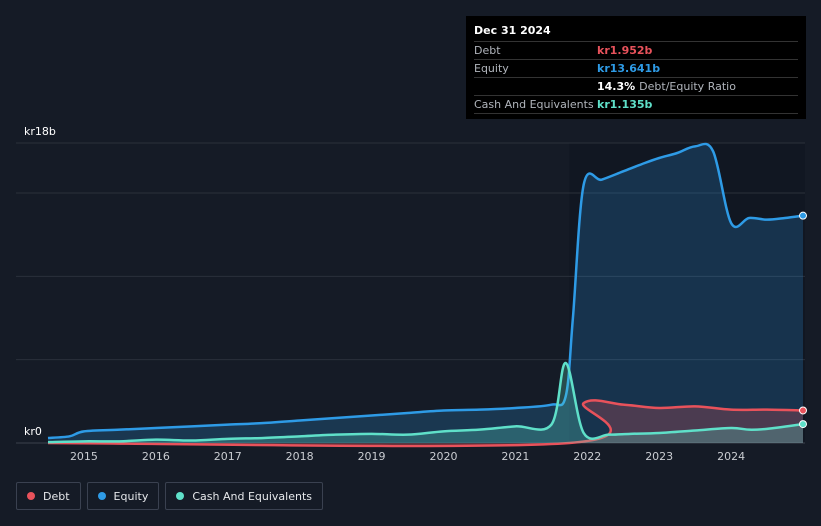 This screenshot has height=526, width=821. I want to click on tooltip-row-cash: Cash And Equivalents kr1.135b, so click(636, 105).